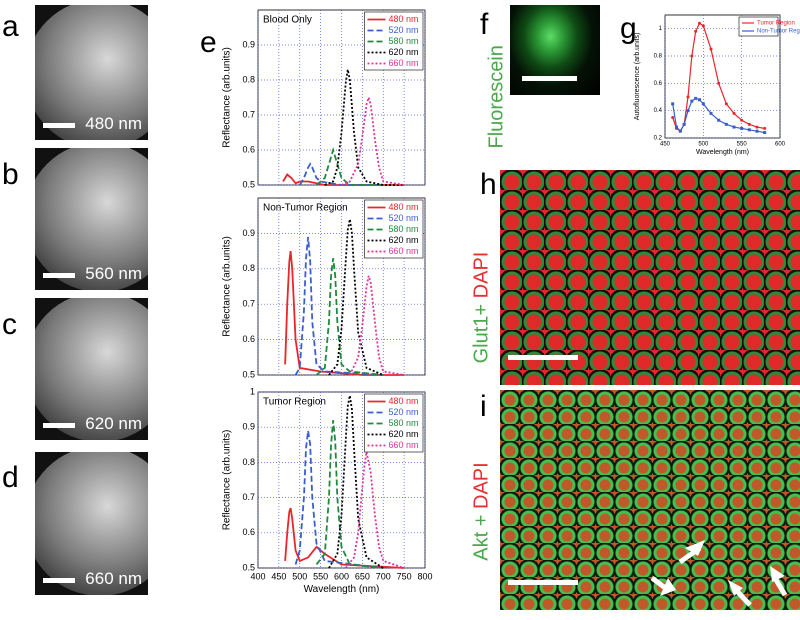 The height and width of the screenshot is (620, 800). Describe the element at coordinates (91, 72) in the screenshot. I see `image-a: 480 nm` at that location.